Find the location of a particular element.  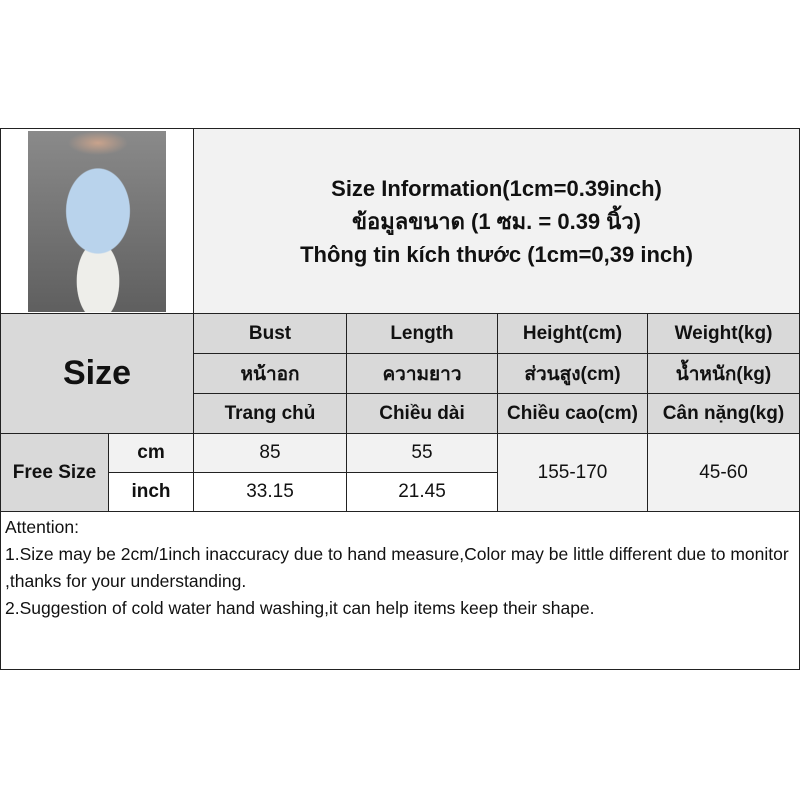

title-en: Size Information(1cm=0.39inch) is located at coordinates (496, 188).